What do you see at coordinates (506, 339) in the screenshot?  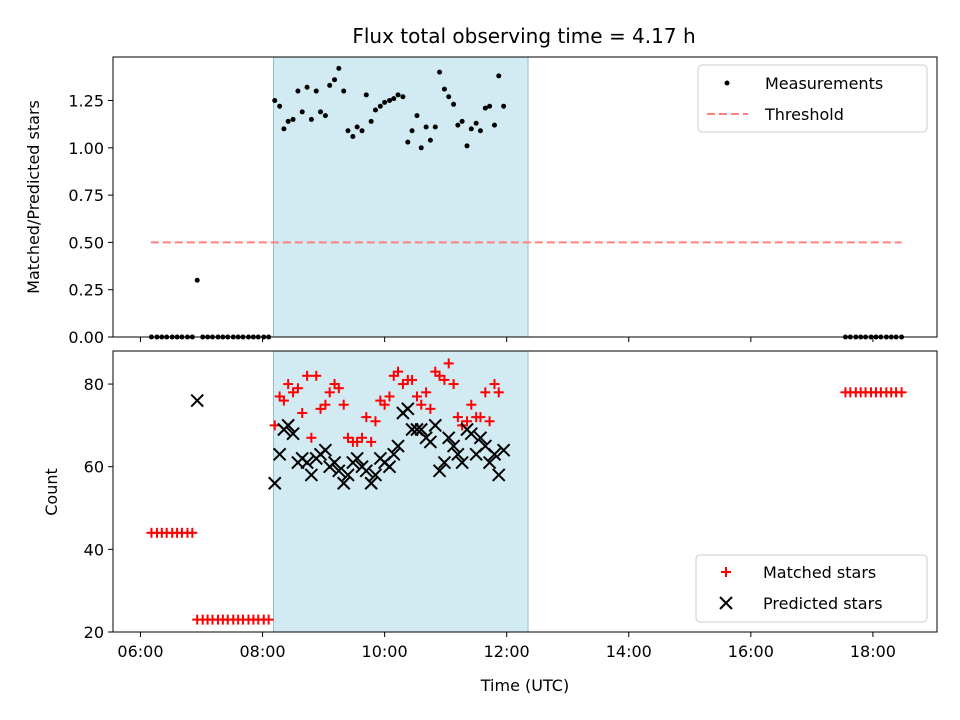 I see `top-panel-x-ticks` at bounding box center [506, 339].